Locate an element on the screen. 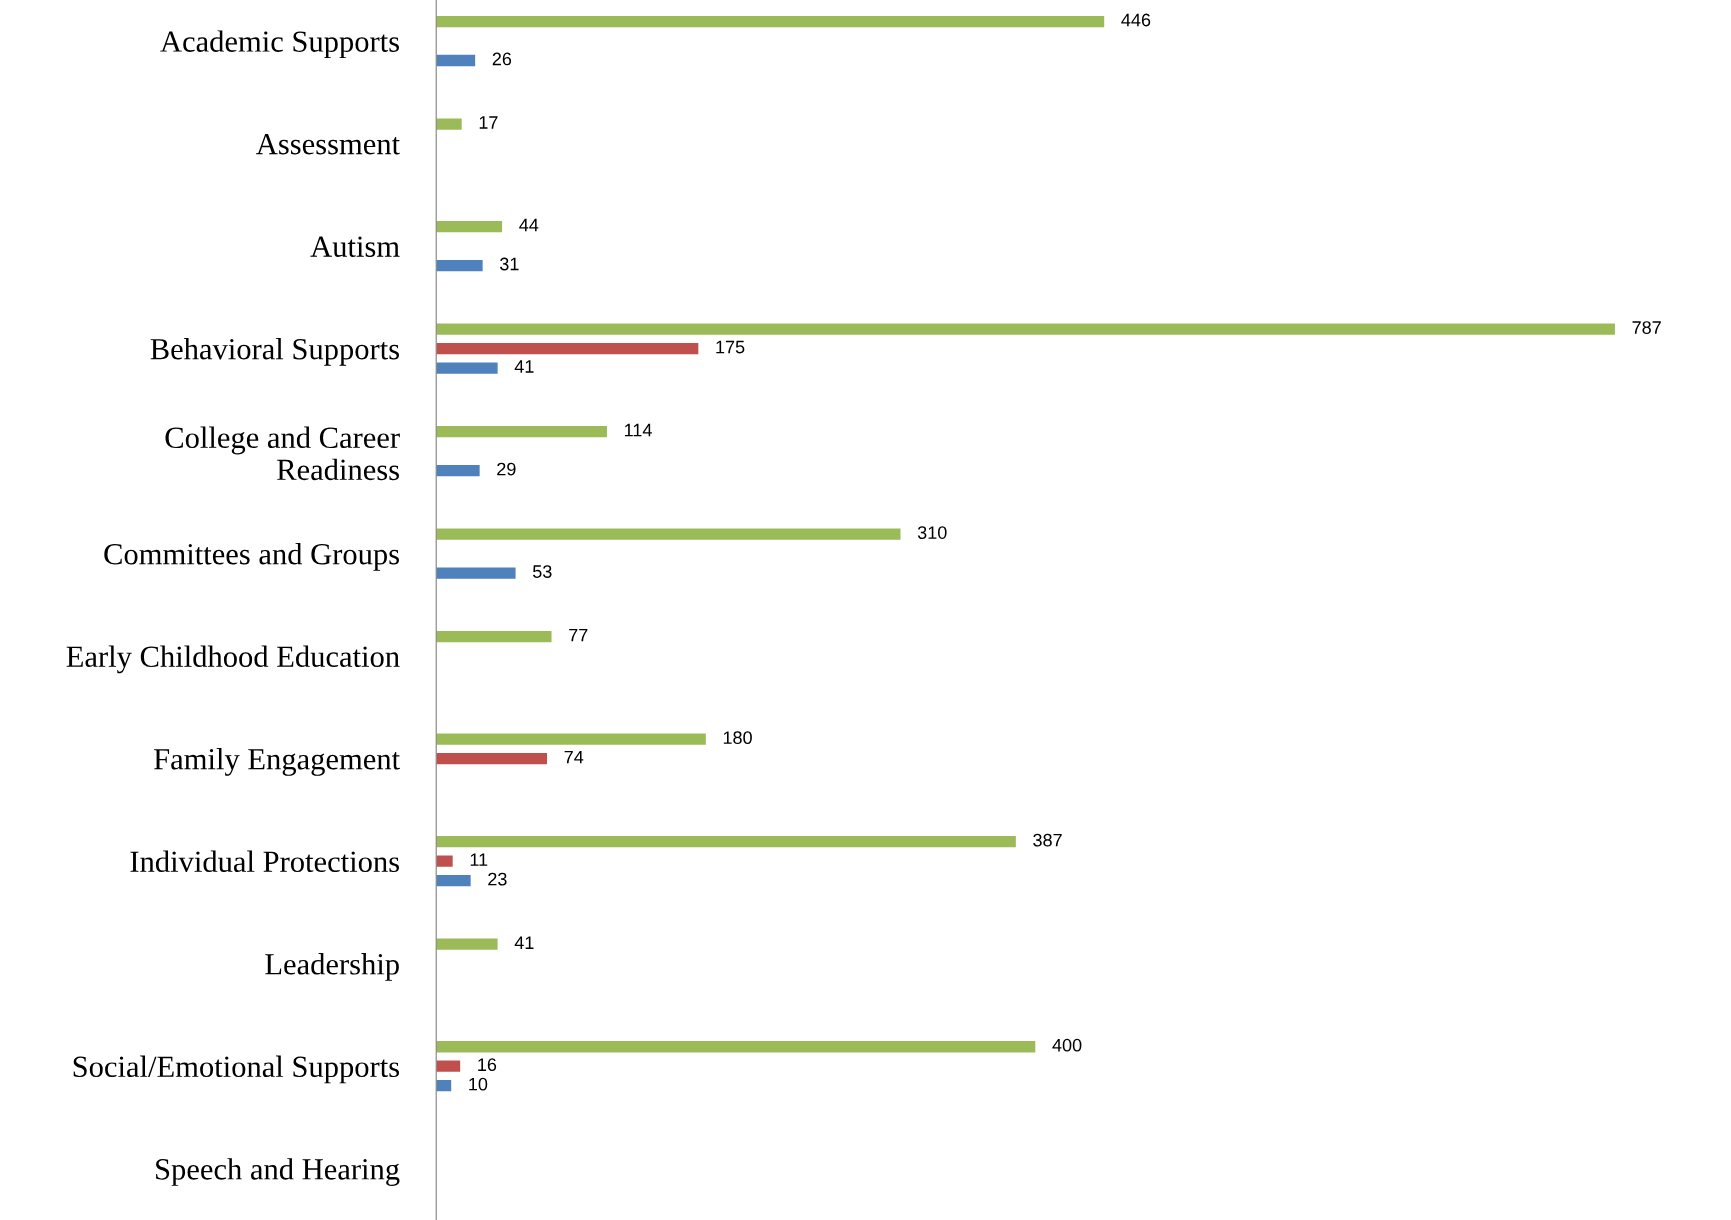 This screenshot has height=1220, width=1731. y-tick-label: Behavioral Supports is located at coordinates (274, 351).